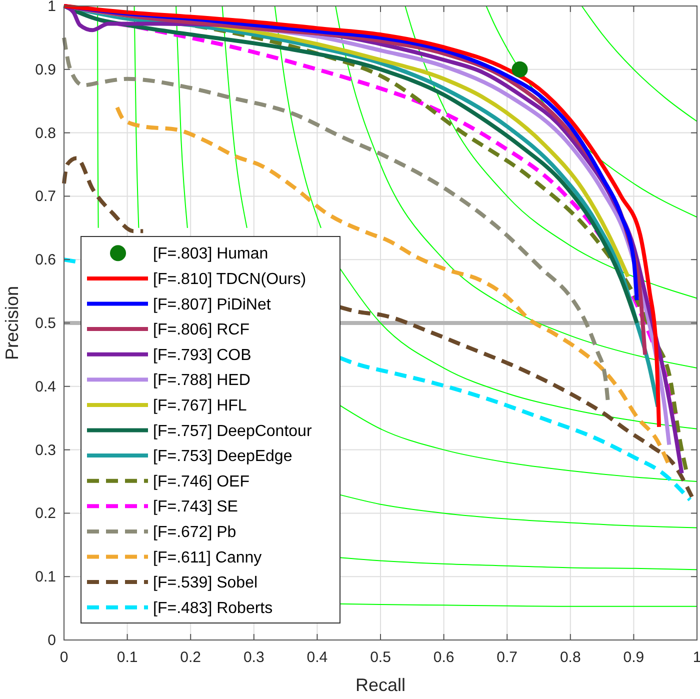  Describe the element at coordinates (205, 583) in the screenshot. I see `legend-label: [F=.539] Sobel` at that location.